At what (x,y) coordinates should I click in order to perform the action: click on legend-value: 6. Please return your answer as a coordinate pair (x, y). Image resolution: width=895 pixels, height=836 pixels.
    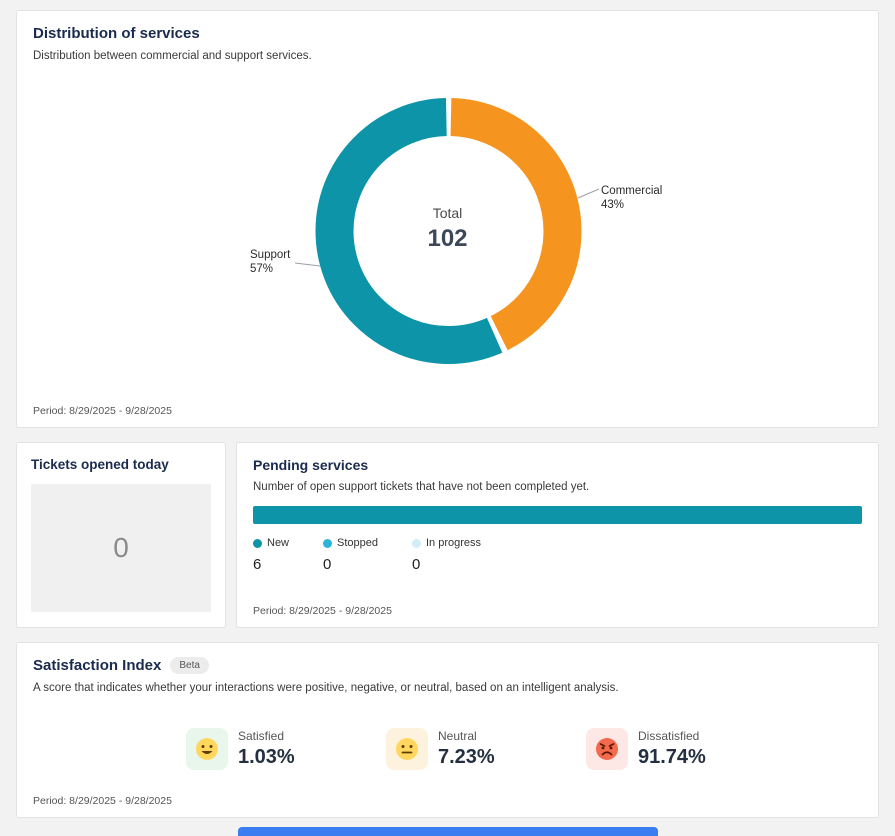
    Looking at the image, I should click on (257, 564).